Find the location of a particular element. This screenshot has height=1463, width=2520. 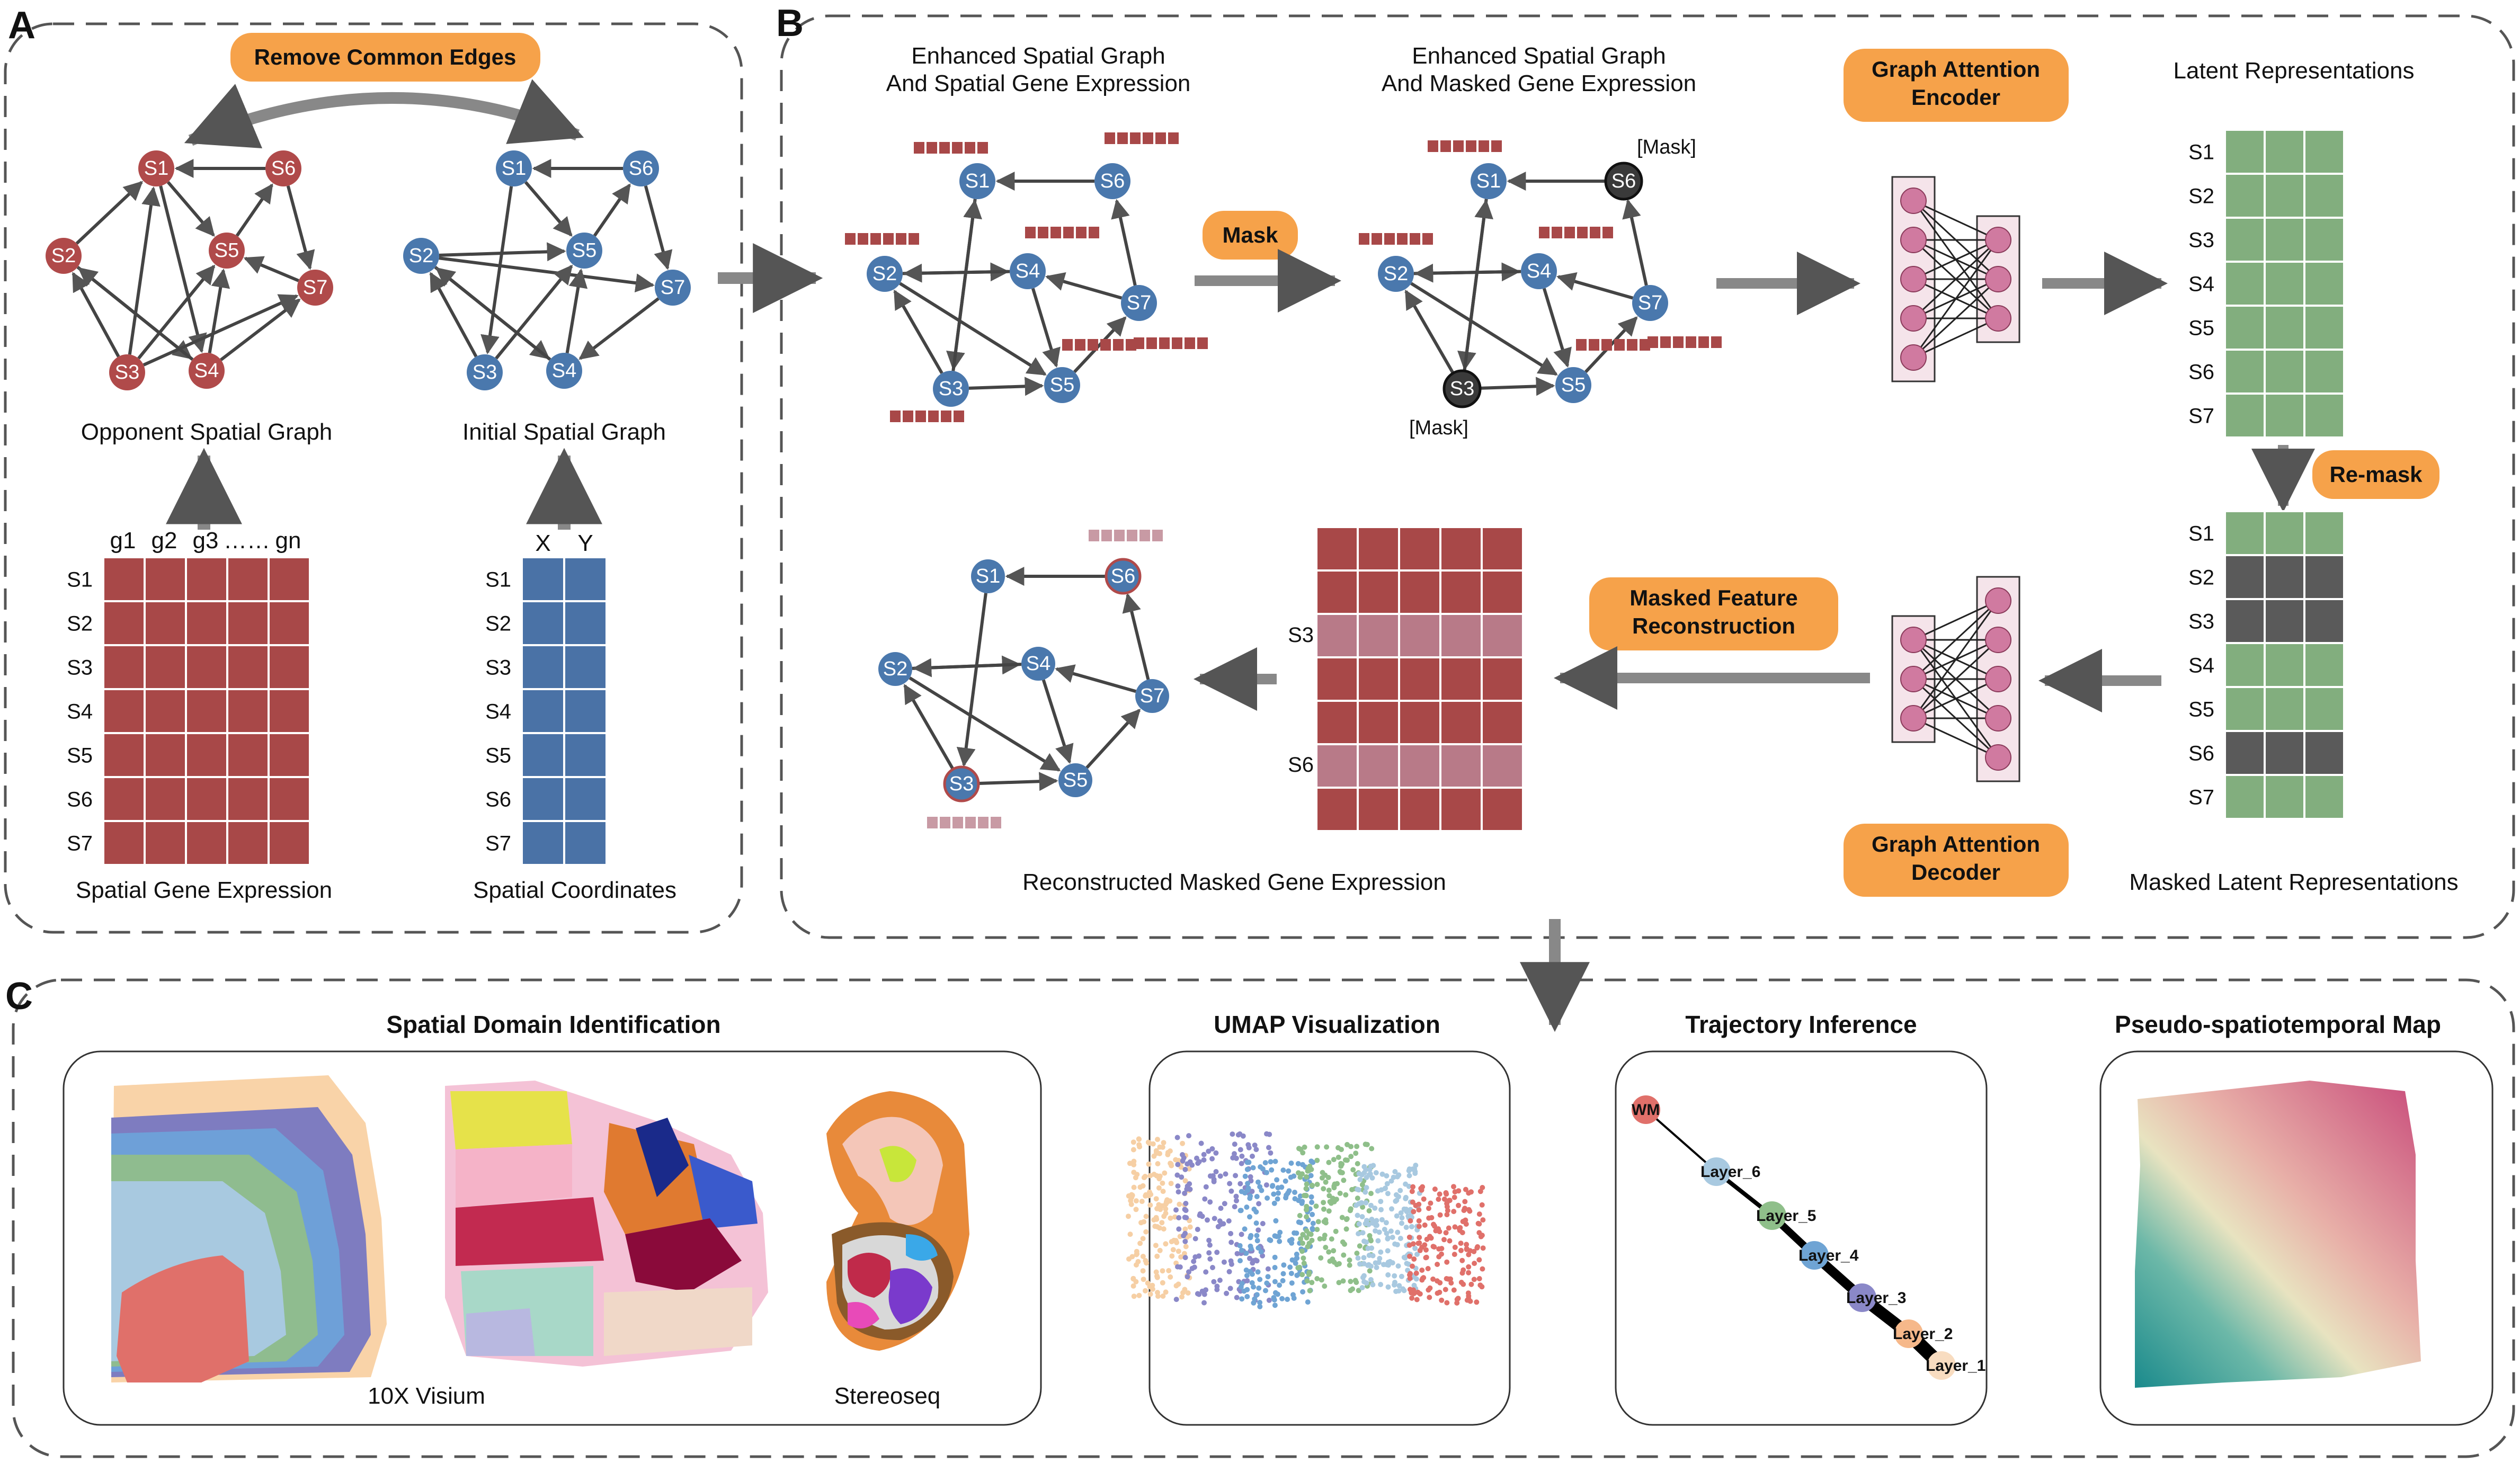

mask-tag-s6: [Mask] is located at coordinates (1666, 147).